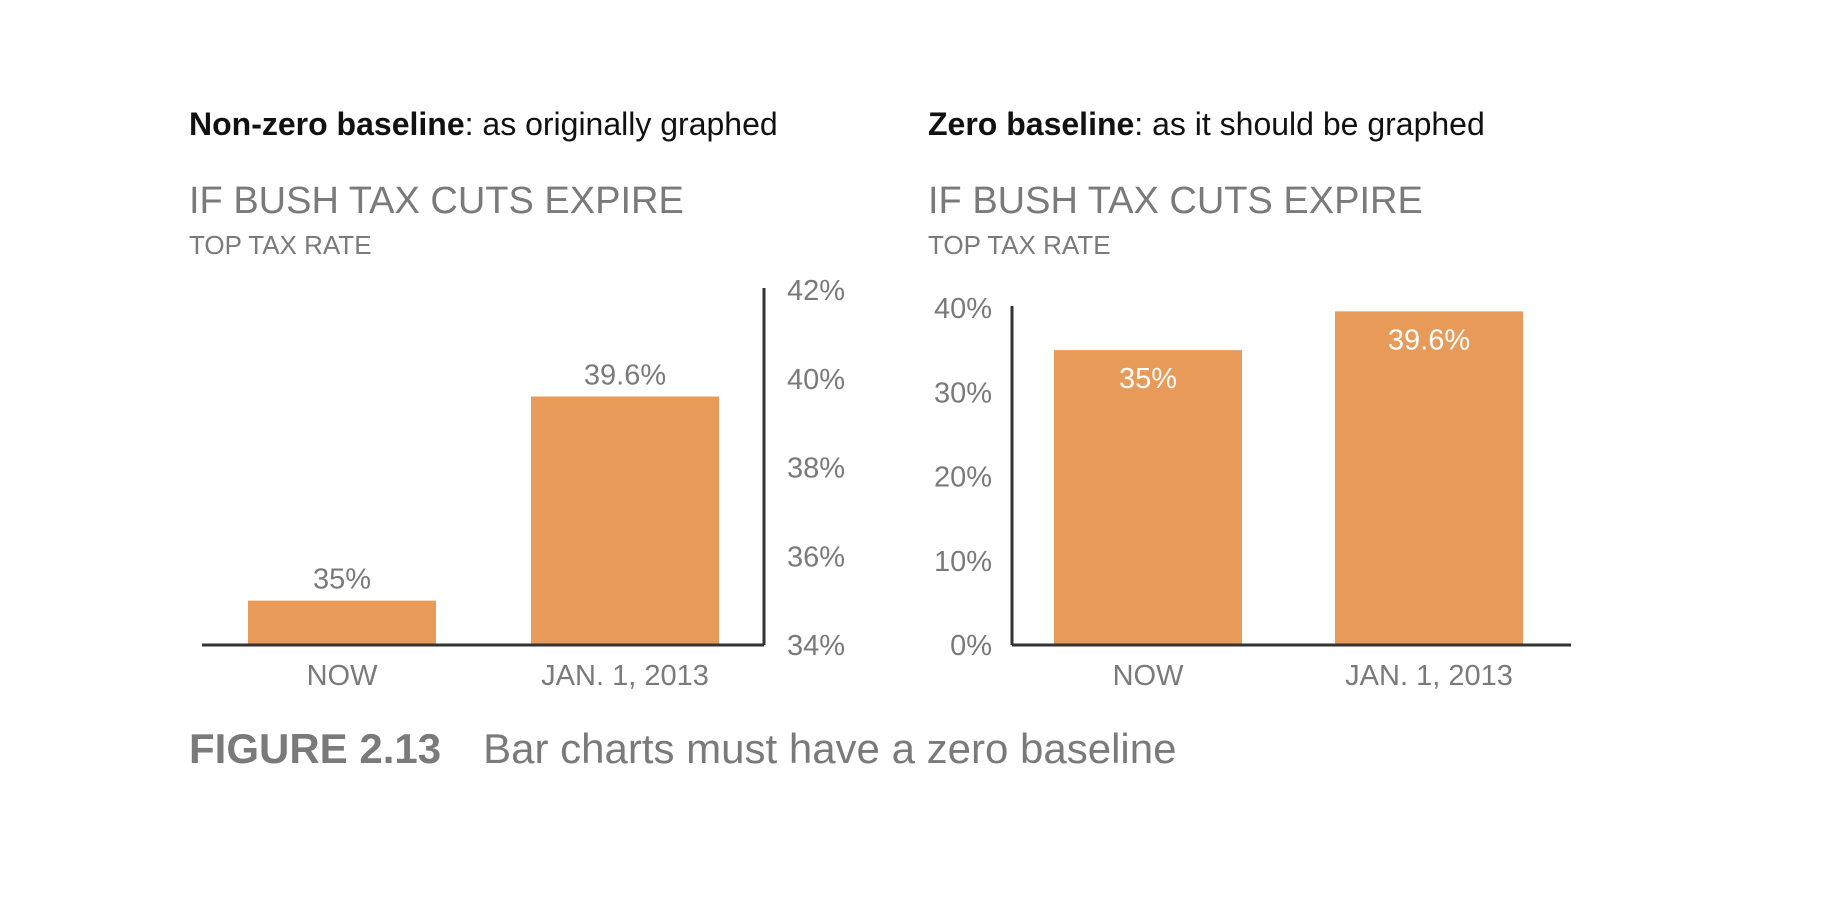 The width and height of the screenshot is (1824, 898). I want to click on right-chart-data-label-1: 35%, so click(1148, 379).